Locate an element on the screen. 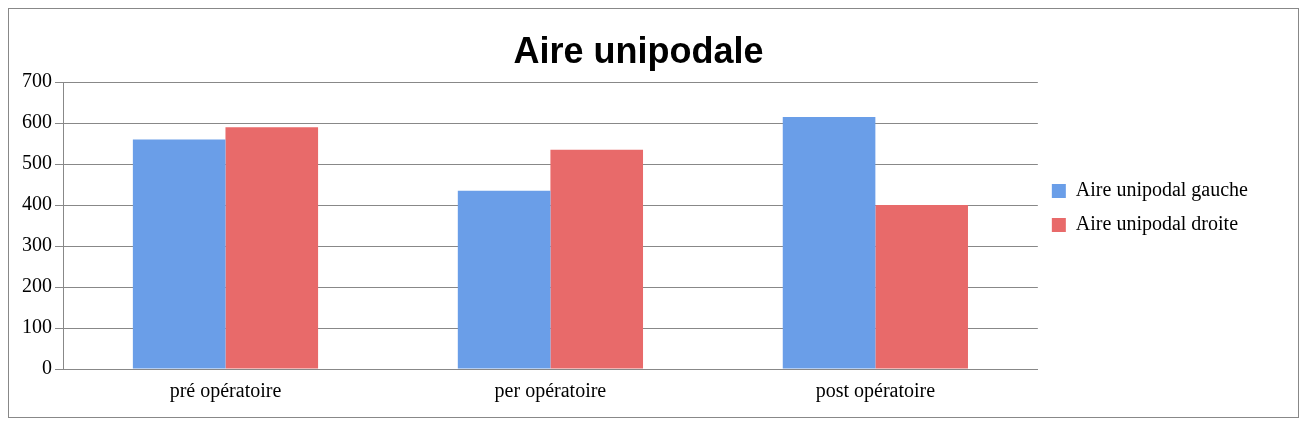 Image resolution: width=1309 pixels, height=428 pixels. y-tick-label: 0 is located at coordinates (47, 367).